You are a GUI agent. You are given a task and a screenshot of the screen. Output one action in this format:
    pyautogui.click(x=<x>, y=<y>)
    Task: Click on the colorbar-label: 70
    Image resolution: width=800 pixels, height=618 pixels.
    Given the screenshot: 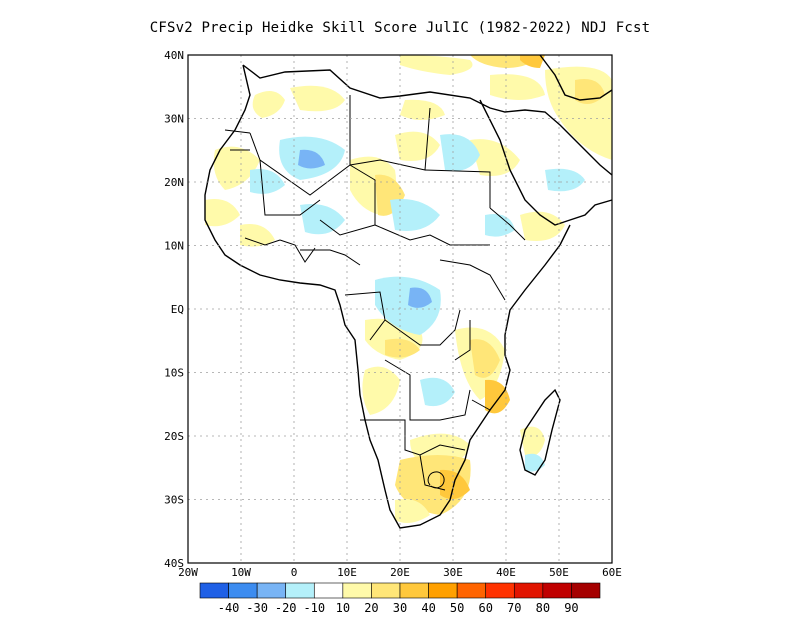 What is the action you would take?
    pyautogui.click(x=514, y=608)
    